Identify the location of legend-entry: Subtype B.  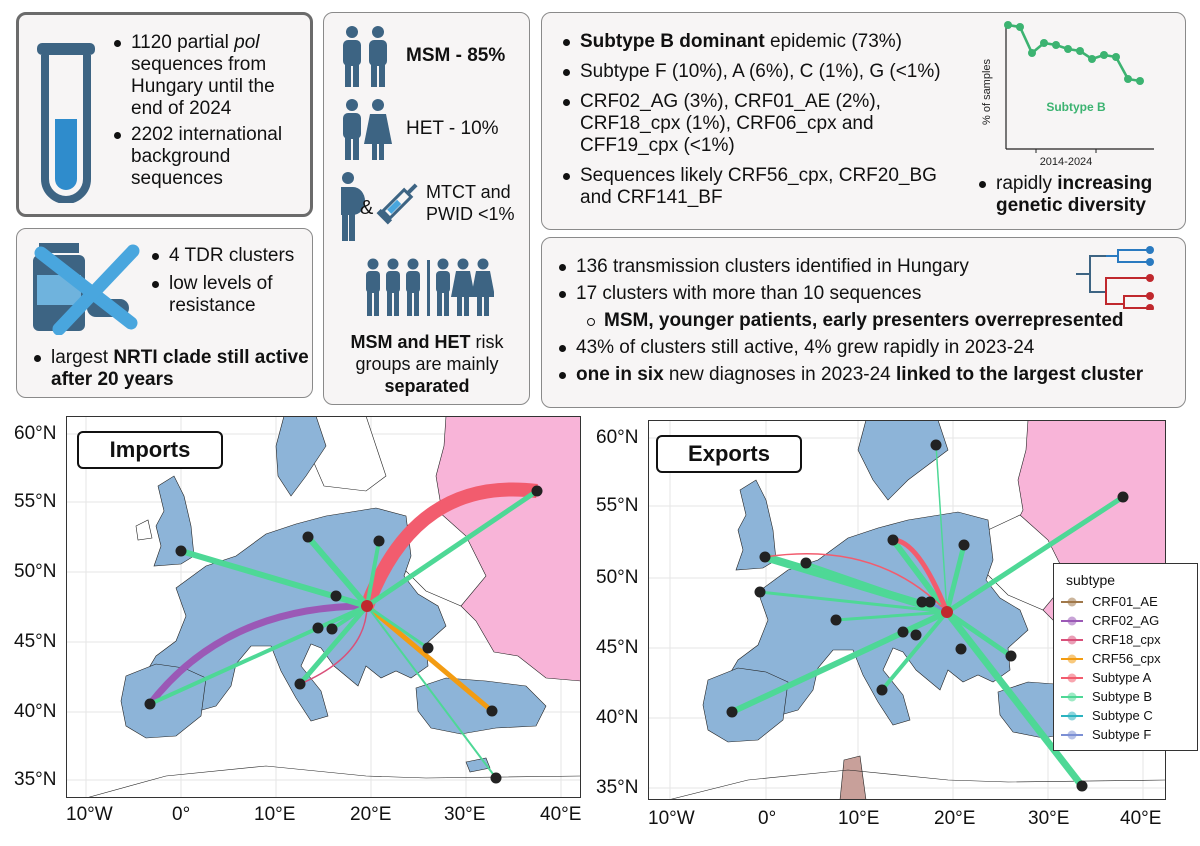
(1127, 697).